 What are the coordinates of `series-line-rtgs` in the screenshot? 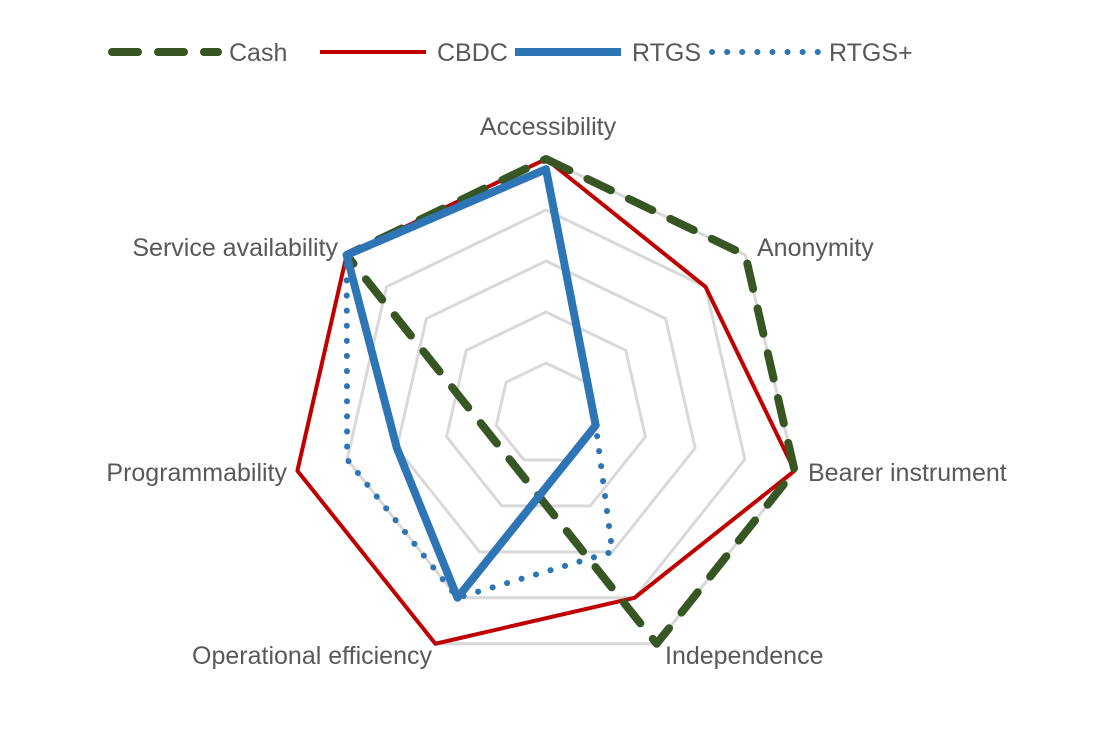 It's located at (471, 383).